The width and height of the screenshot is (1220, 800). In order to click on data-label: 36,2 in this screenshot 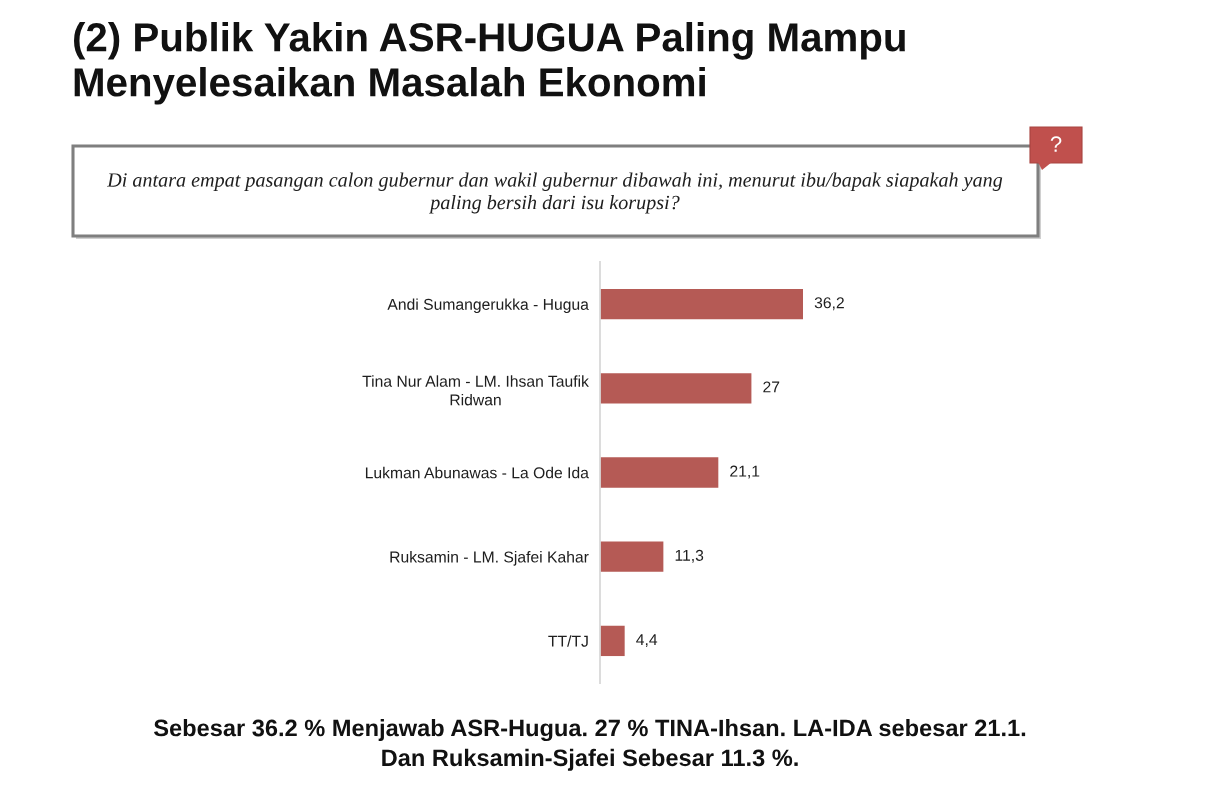, I will do `click(829, 304)`.